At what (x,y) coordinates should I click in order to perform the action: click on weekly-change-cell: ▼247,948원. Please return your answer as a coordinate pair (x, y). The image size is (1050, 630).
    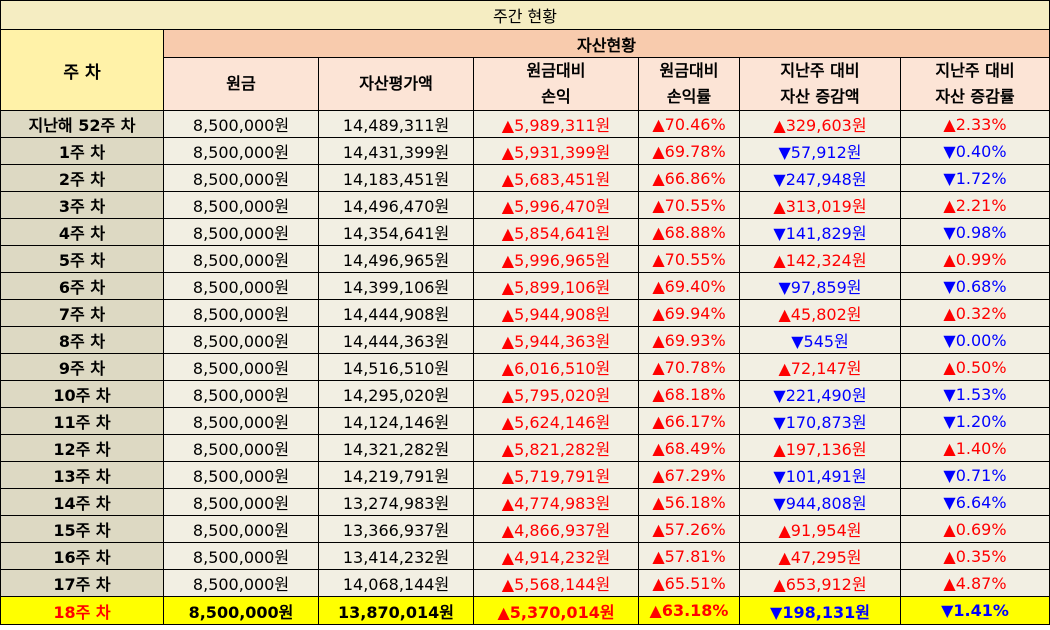
    Looking at the image, I should click on (820, 178).